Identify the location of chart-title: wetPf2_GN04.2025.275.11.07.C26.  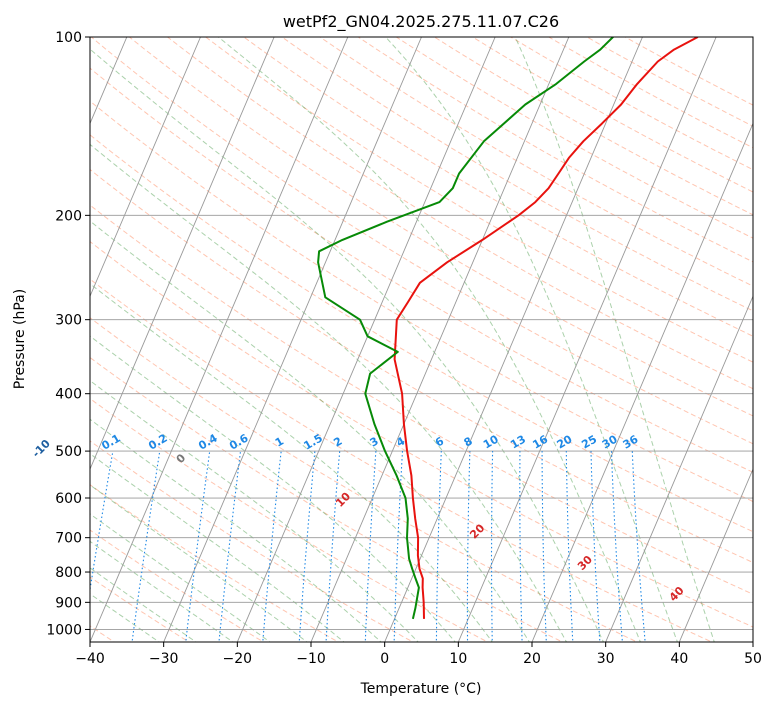
(421, 22).